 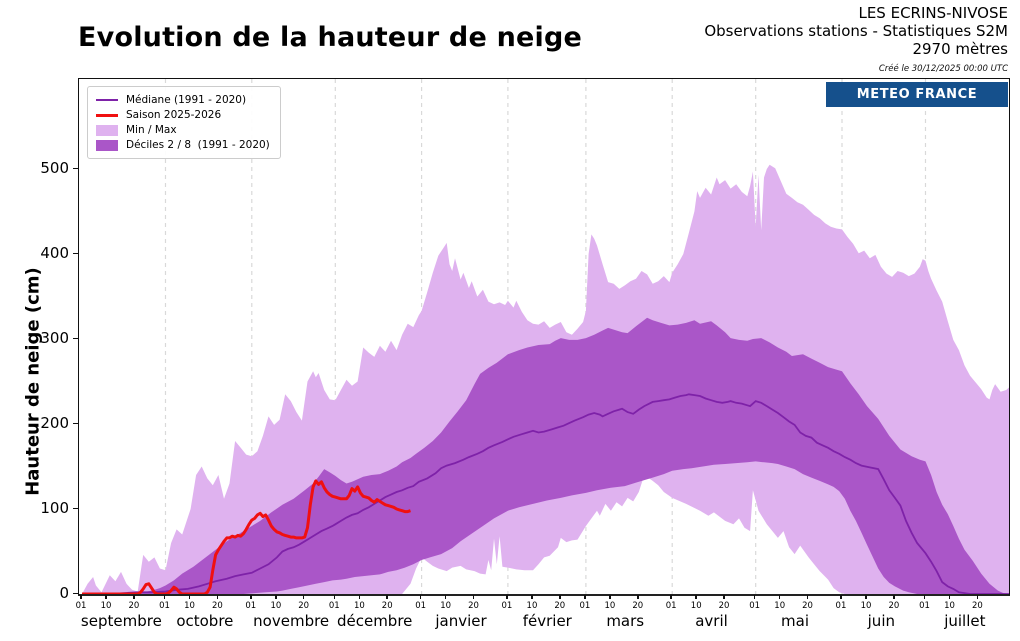 I want to click on month-label: décembre, so click(x=374, y=621).